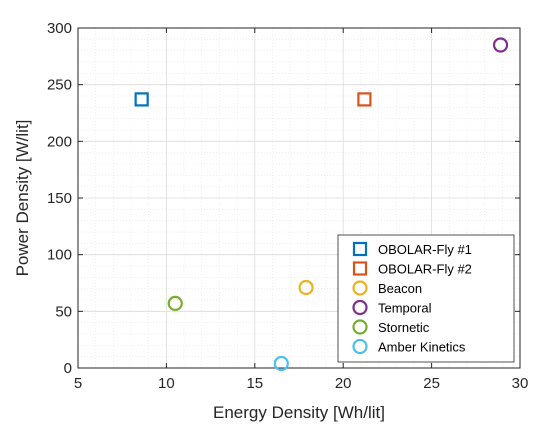 This screenshot has width=550, height=440. I want to click on legend-label: Stornetic, so click(404, 327).